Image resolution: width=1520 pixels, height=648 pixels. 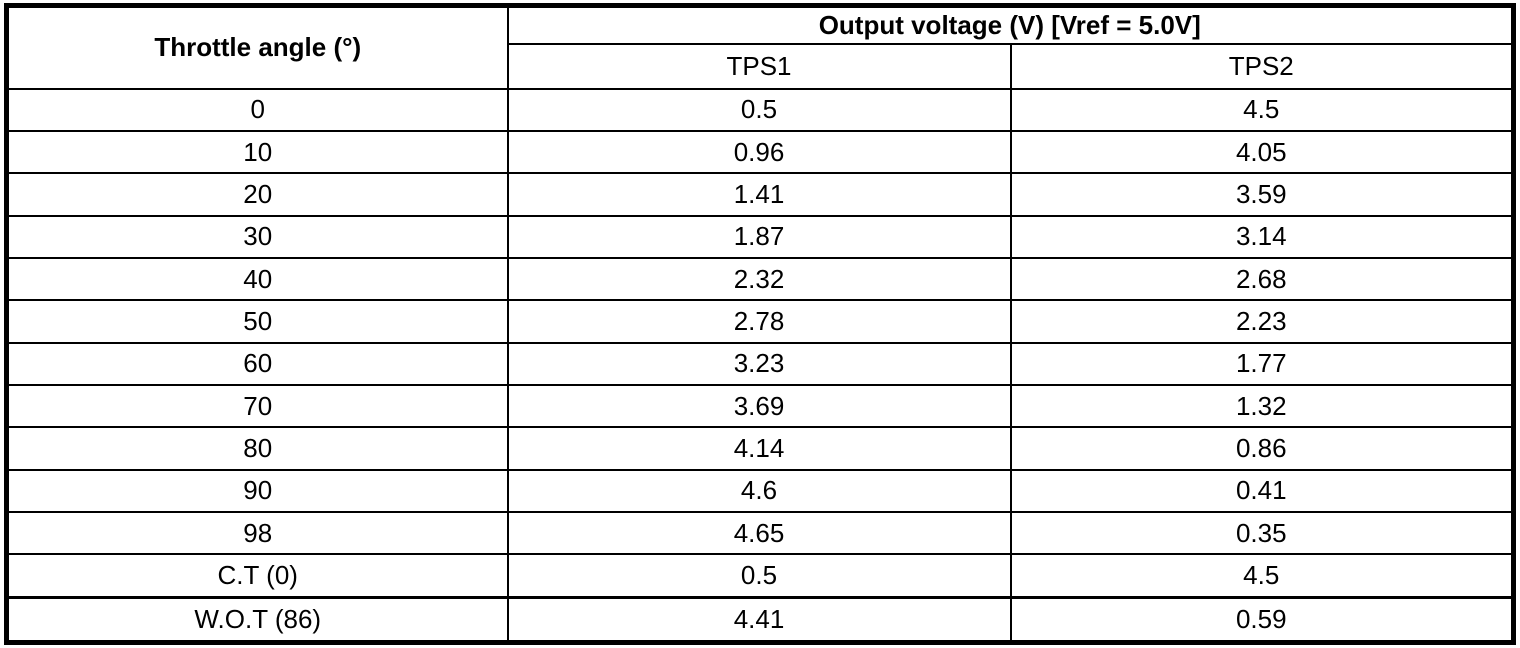 I want to click on tps1-value-cell: 2.32, so click(x=759, y=279).